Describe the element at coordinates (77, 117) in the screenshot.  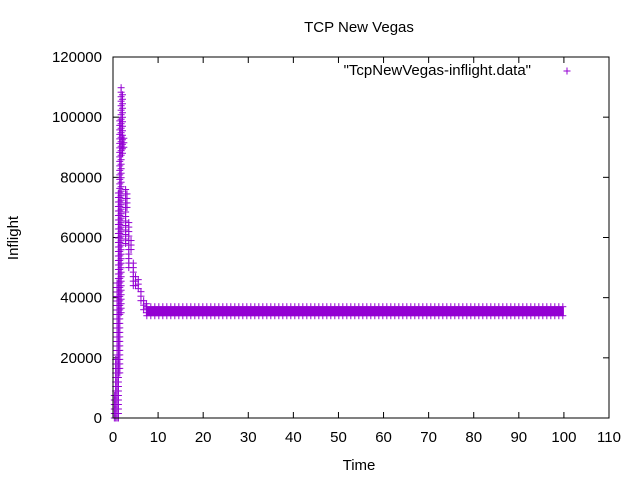
I see `y-tick-label: 100000` at that location.